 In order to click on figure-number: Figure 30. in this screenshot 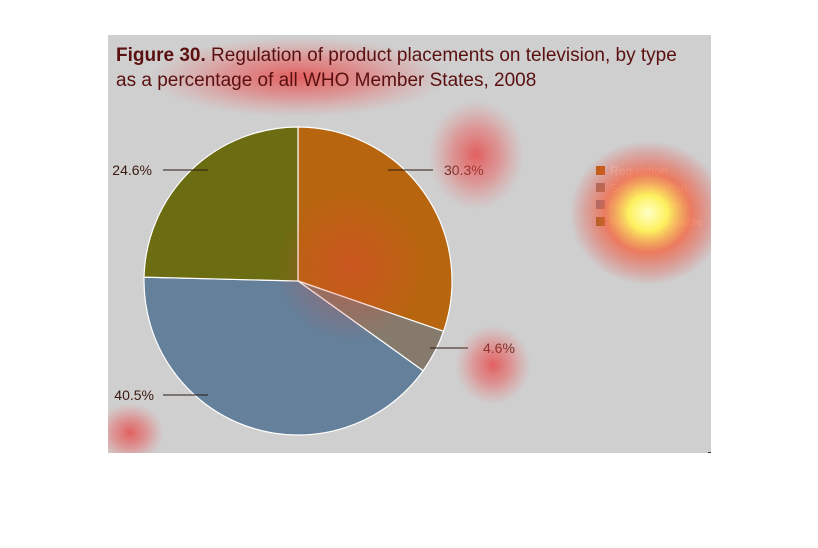, I will do `click(161, 55)`.